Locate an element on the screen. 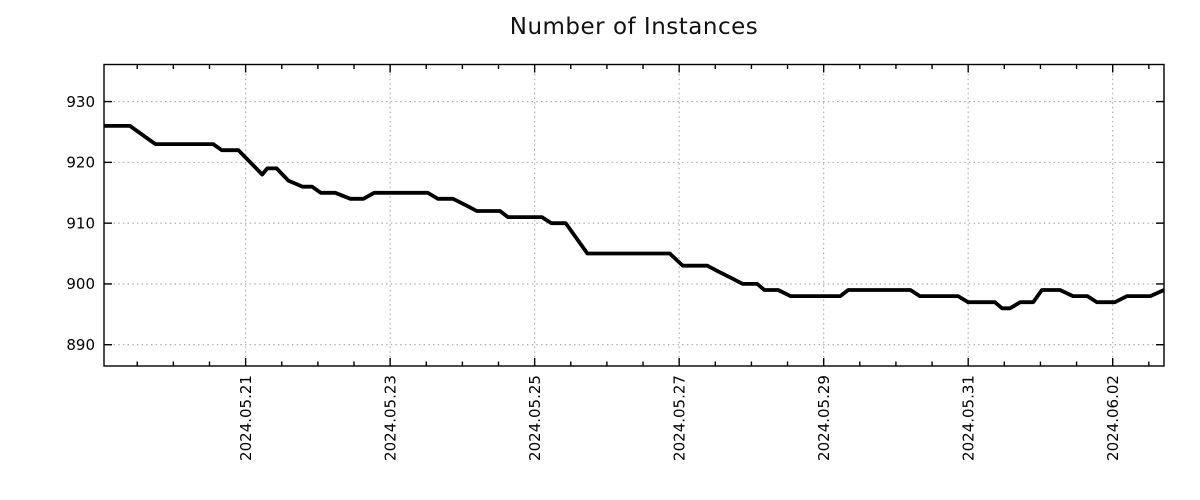  y-tick-label: 890 is located at coordinates (80, 345).